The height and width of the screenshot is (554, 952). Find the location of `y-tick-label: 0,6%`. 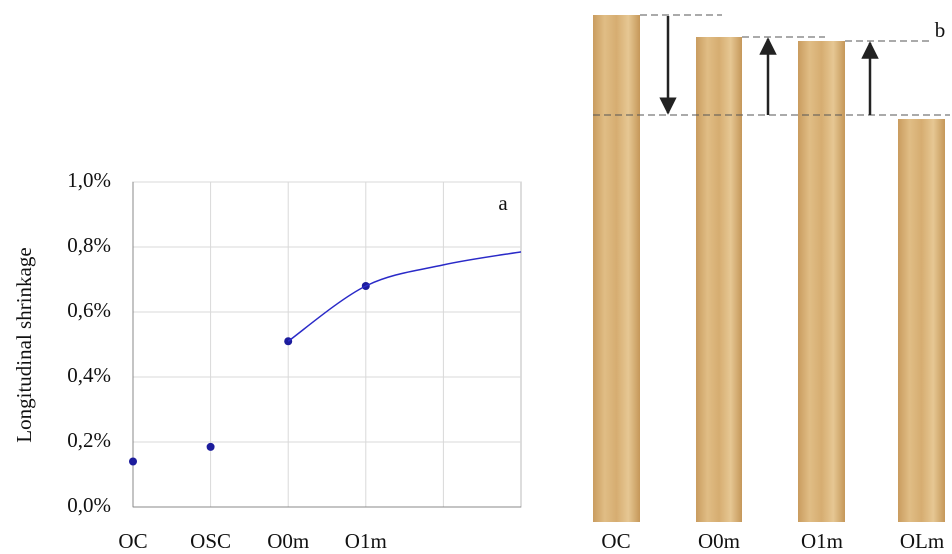

y-tick-label: 0,6% is located at coordinates (89, 310).